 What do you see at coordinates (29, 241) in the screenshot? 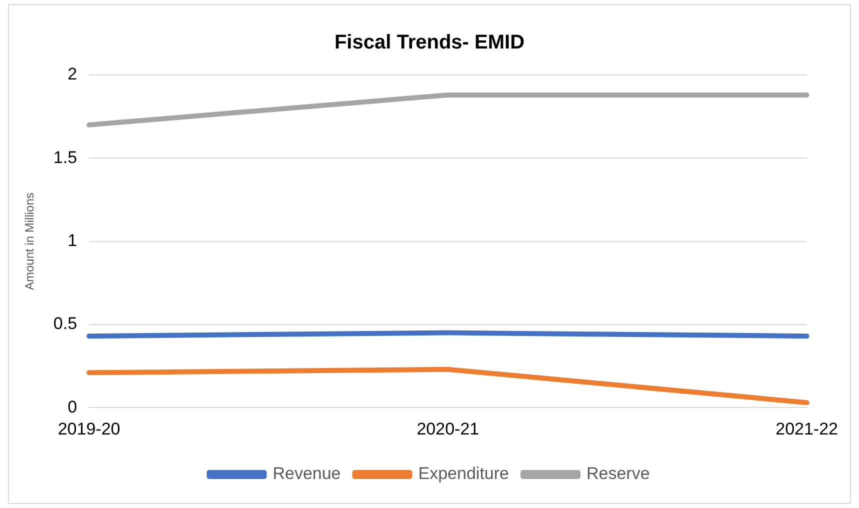
I see `y-axis-title: Amount in Millions` at bounding box center [29, 241].